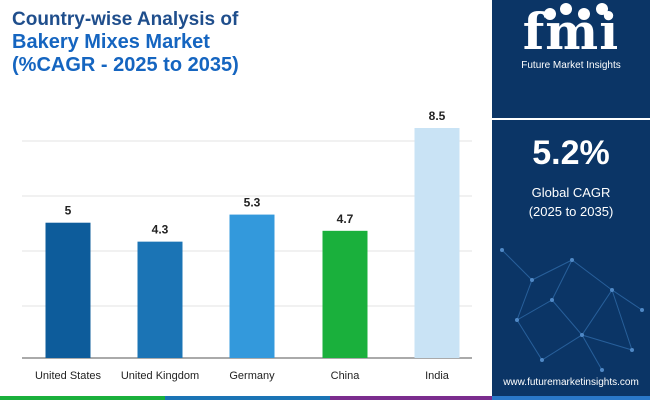 This screenshot has width=650, height=400. Describe the element at coordinates (247, 398) in the screenshot. I see `bottom-bar-blue` at that location.